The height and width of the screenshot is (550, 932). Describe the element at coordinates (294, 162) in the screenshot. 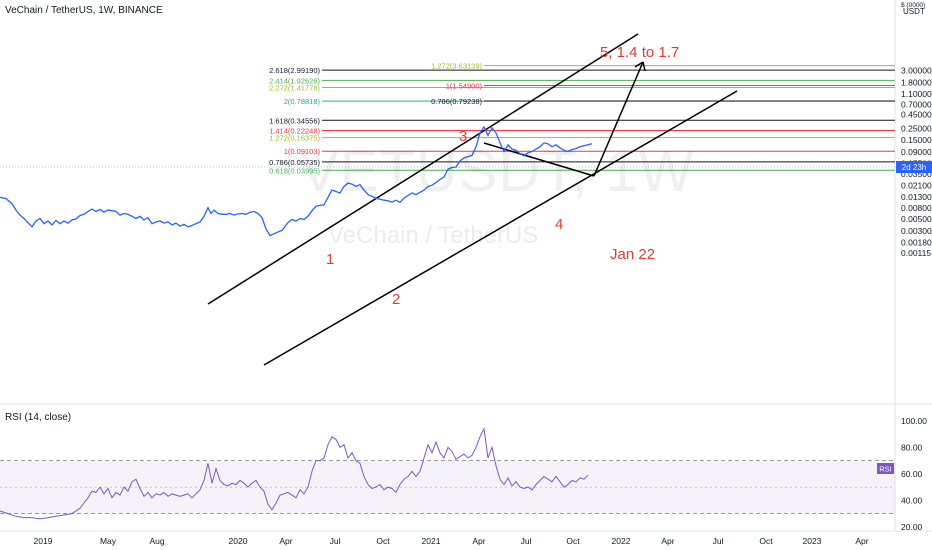

I see `fib-level-label: 0.786(0.05735)` at that location.